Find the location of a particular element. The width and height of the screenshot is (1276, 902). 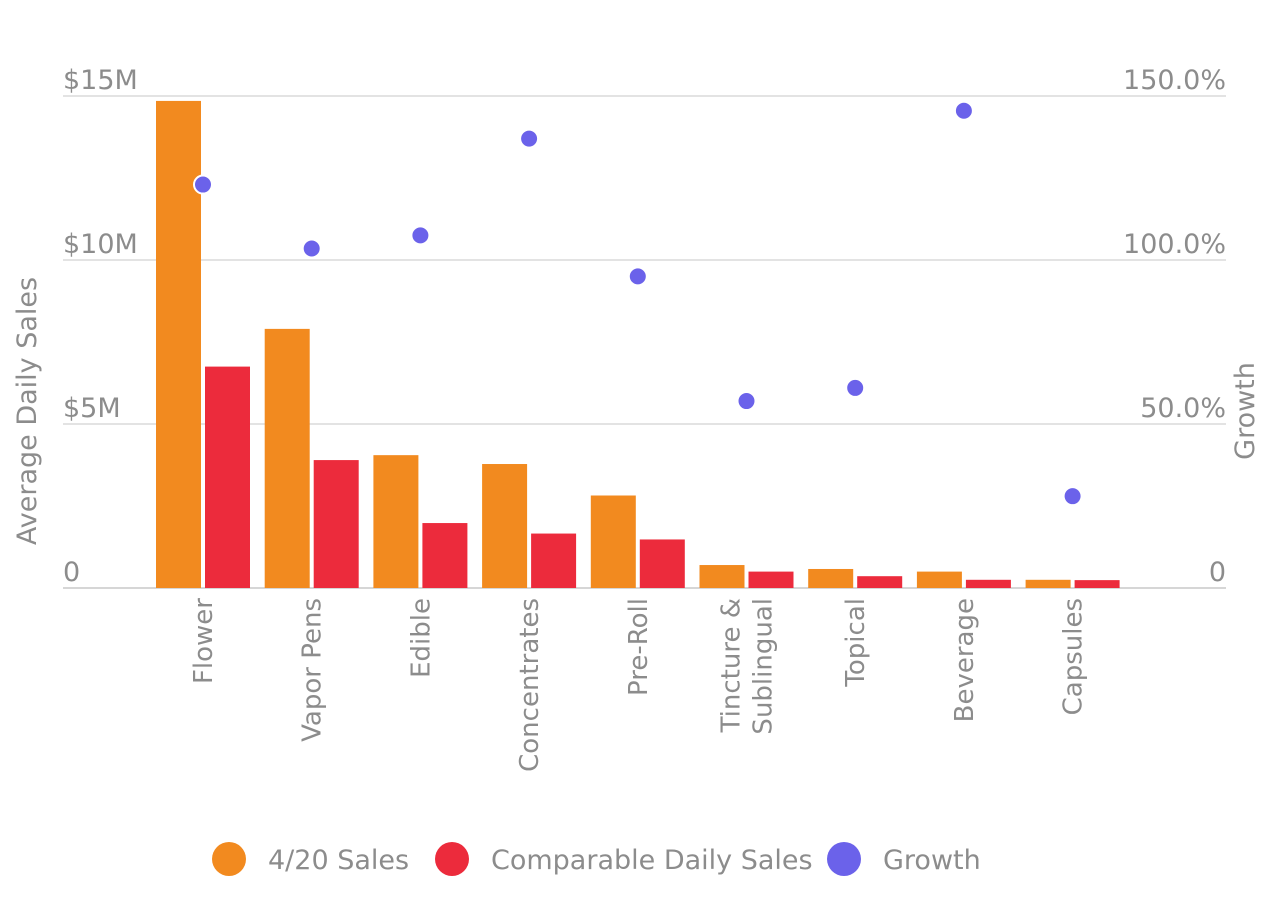

right-tick-label: 0 is located at coordinates (1217, 572).